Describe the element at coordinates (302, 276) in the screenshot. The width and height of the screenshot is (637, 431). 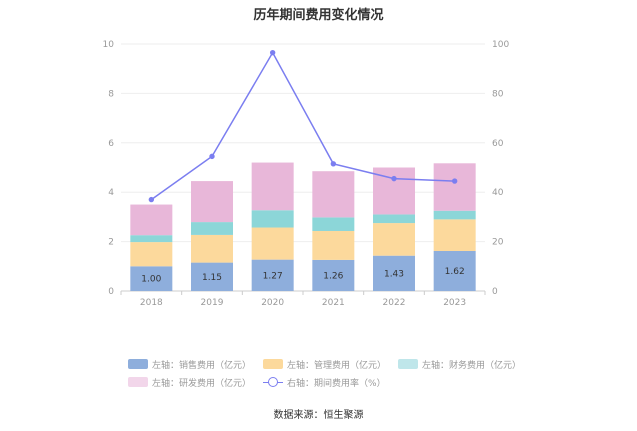
I see `bar-labels: 1.00 1.15 1.27 1.26 1.43 1.62` at that location.